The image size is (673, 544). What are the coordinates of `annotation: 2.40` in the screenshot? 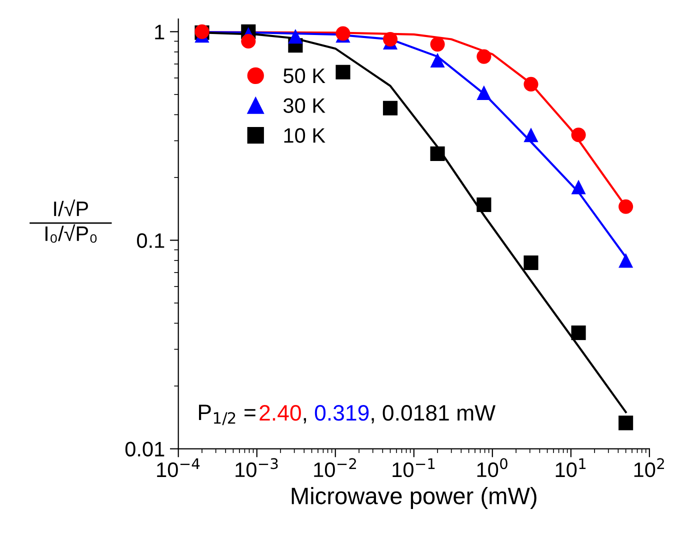 It's located at (280, 413).